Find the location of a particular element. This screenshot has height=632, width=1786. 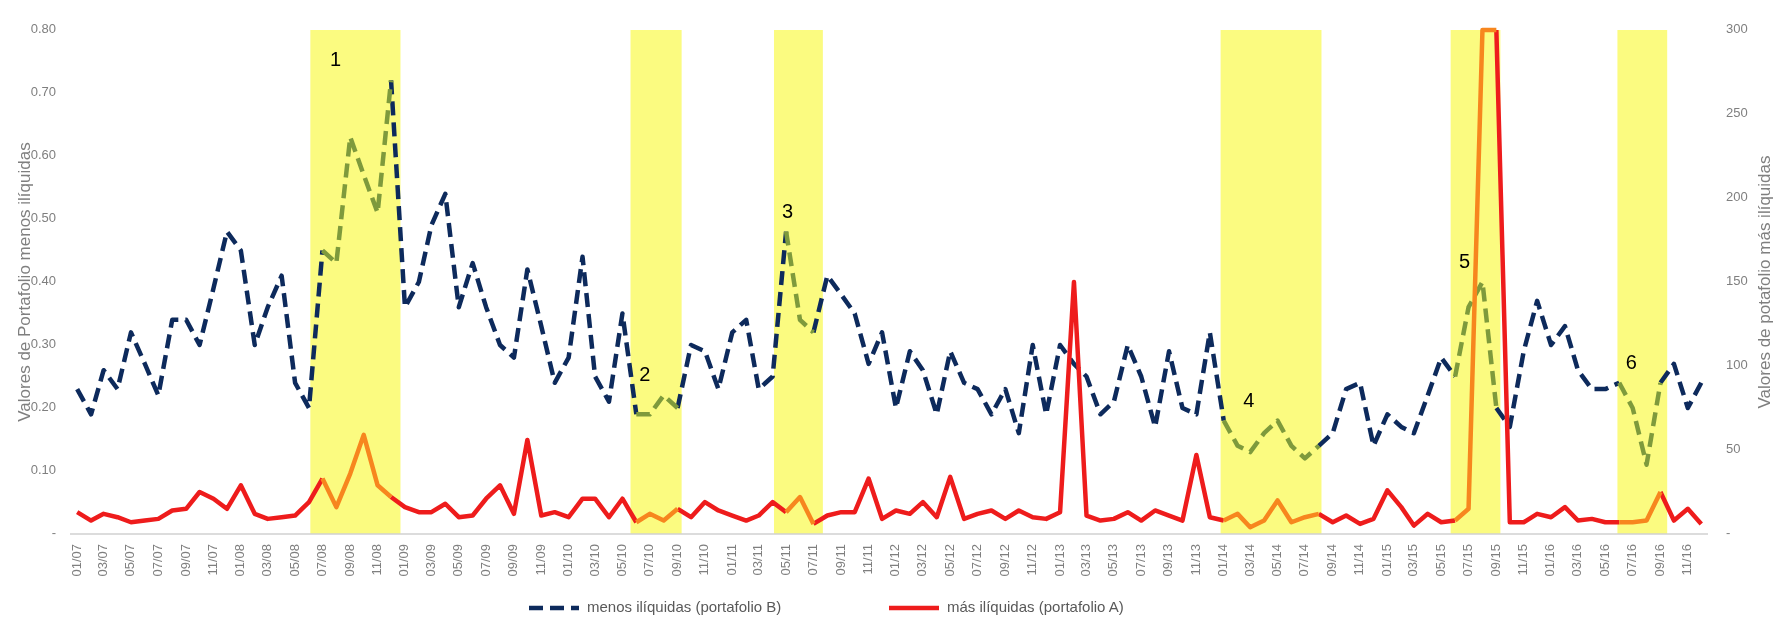

y-tick-label: 0.50 is located at coordinates (43, 218).